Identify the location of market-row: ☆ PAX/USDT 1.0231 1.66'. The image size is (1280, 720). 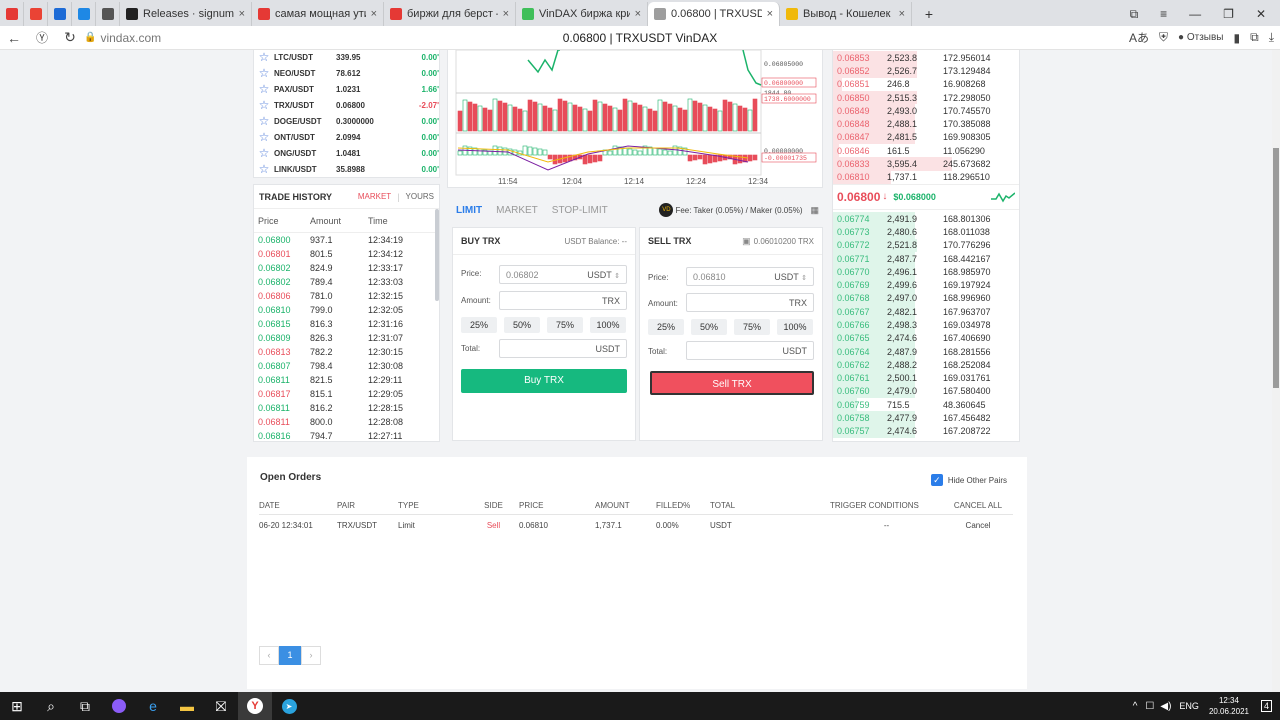
(346, 89).